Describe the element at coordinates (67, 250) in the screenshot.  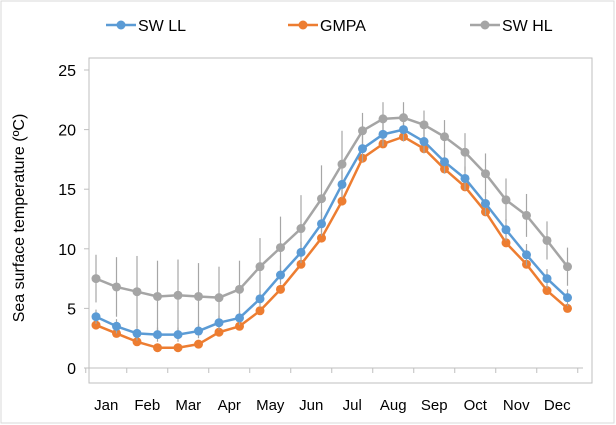
I see `y-tick-label: 10` at that location.